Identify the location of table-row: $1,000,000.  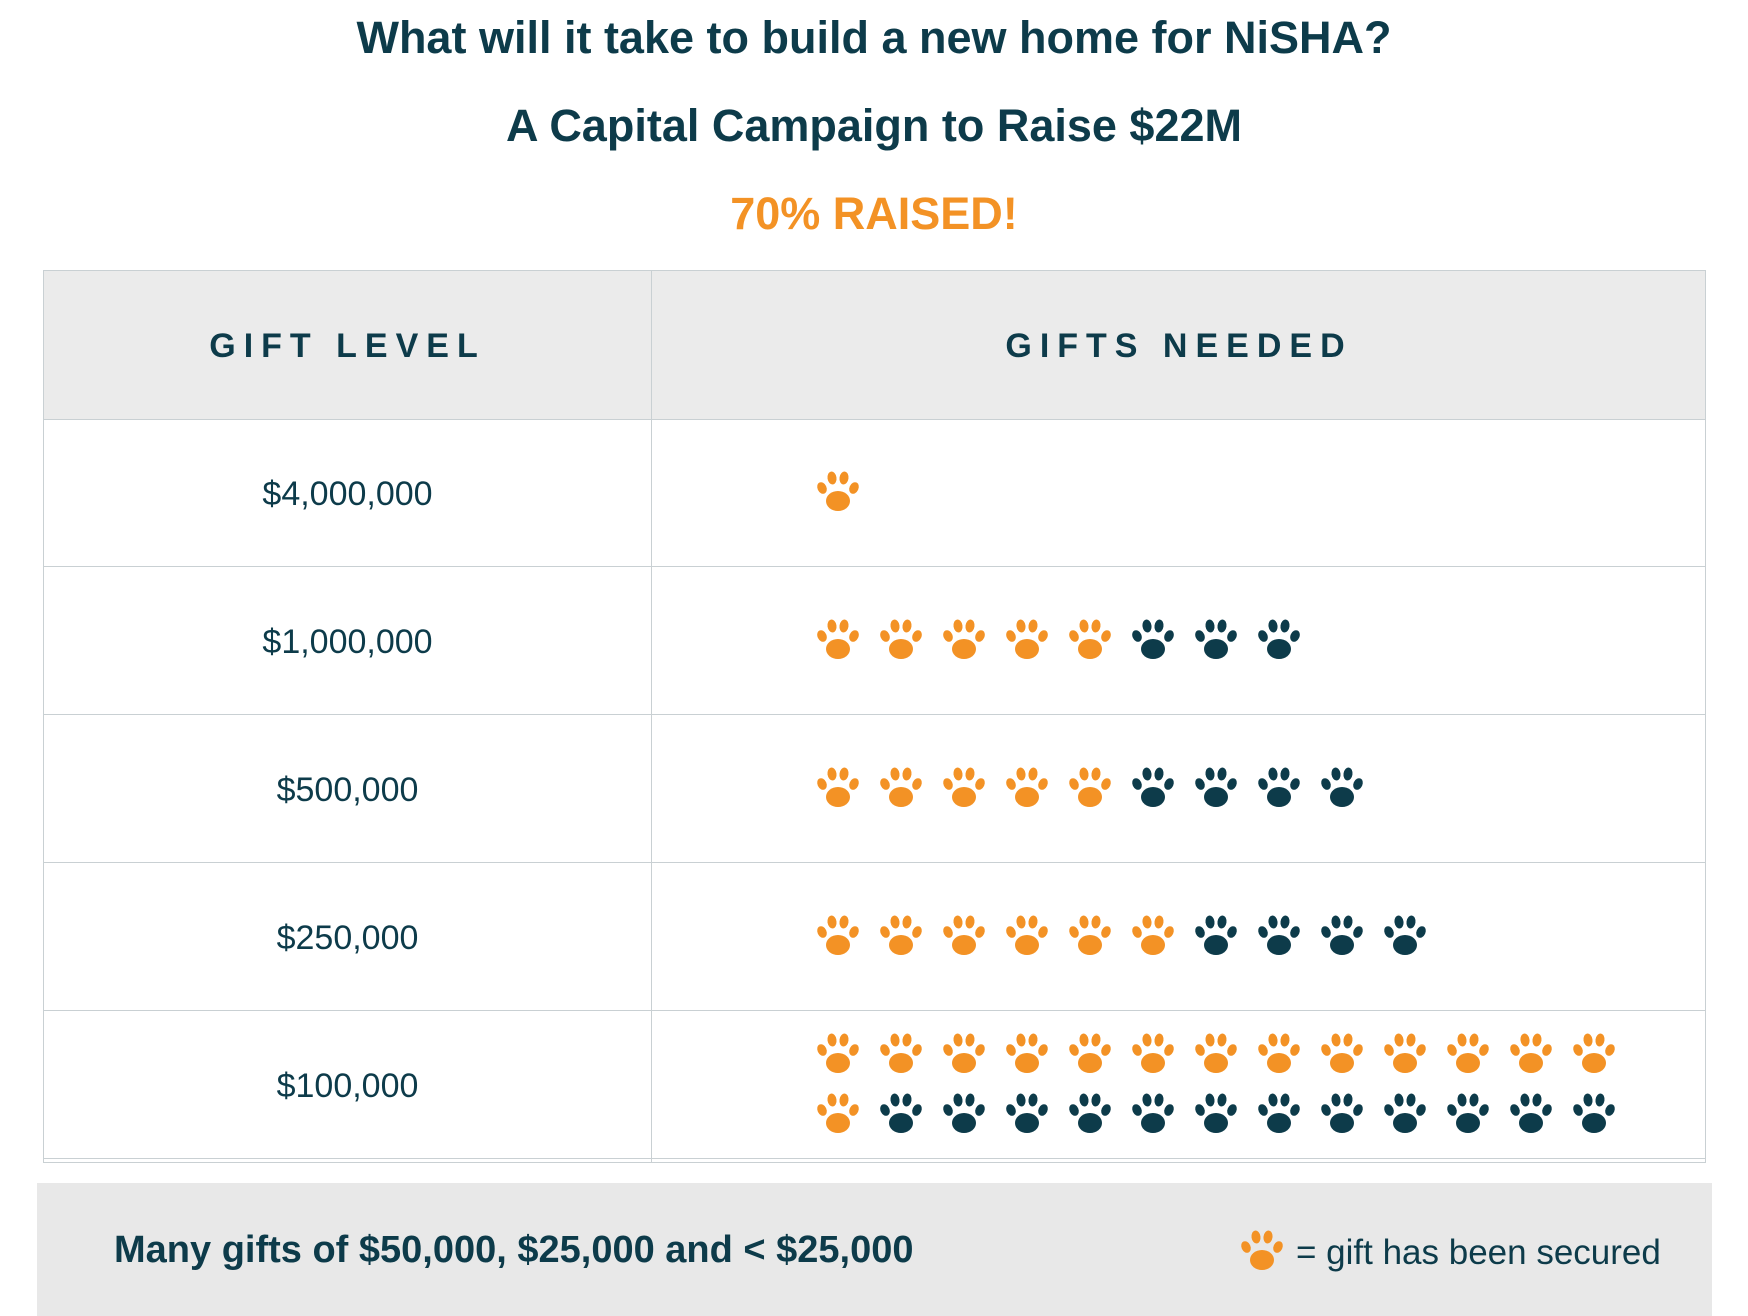
(874, 641).